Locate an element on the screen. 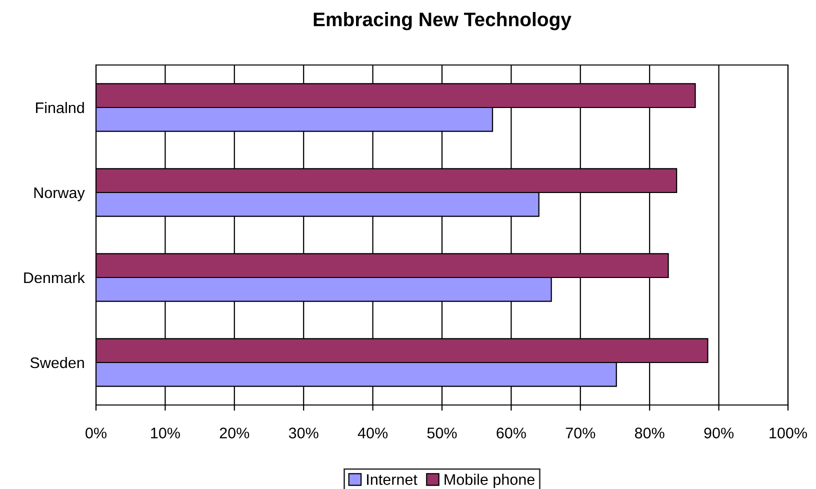  y-tick-label: Finalnd is located at coordinates (60, 108).